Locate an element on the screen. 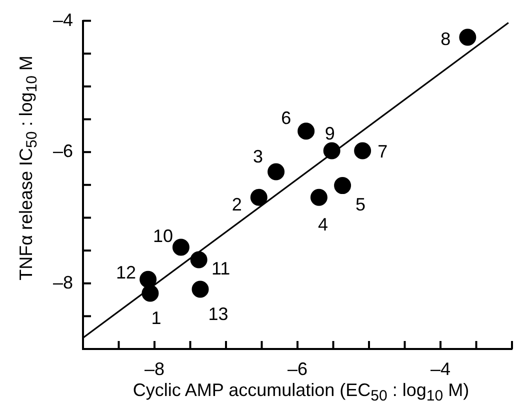  y-tick-label: –6 is located at coordinates (62, 151).